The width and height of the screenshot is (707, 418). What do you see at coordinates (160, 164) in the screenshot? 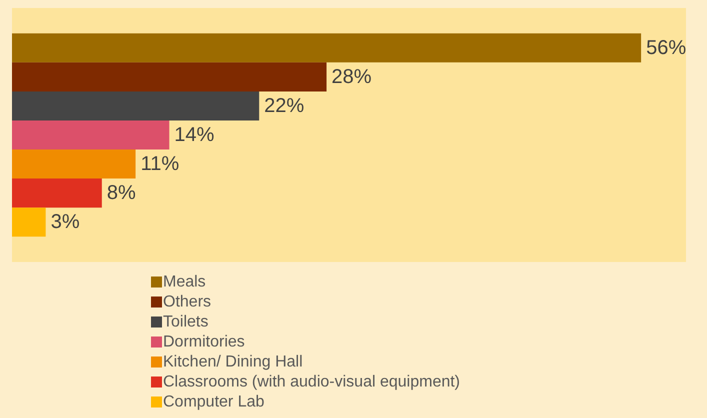
I see `data-label: 11%` at bounding box center [160, 164].